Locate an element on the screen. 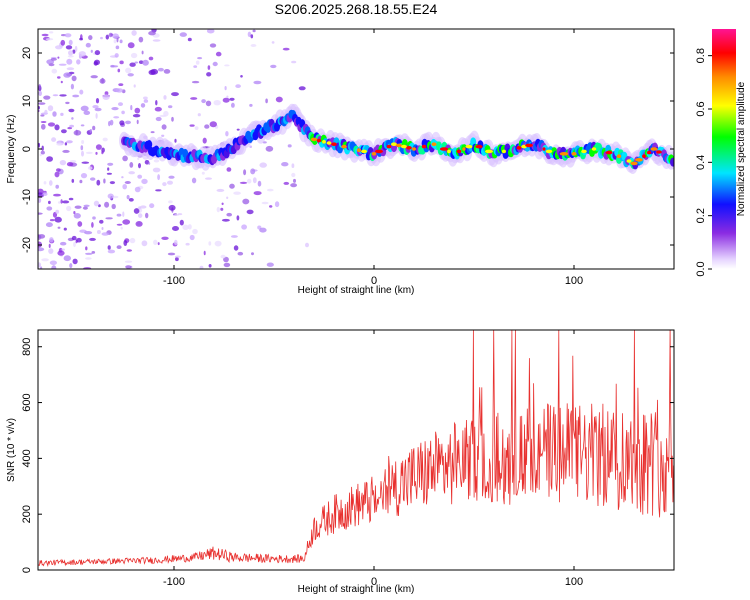 The width and height of the screenshot is (750, 600). y-tick-label: 0 is located at coordinates (27, 570).